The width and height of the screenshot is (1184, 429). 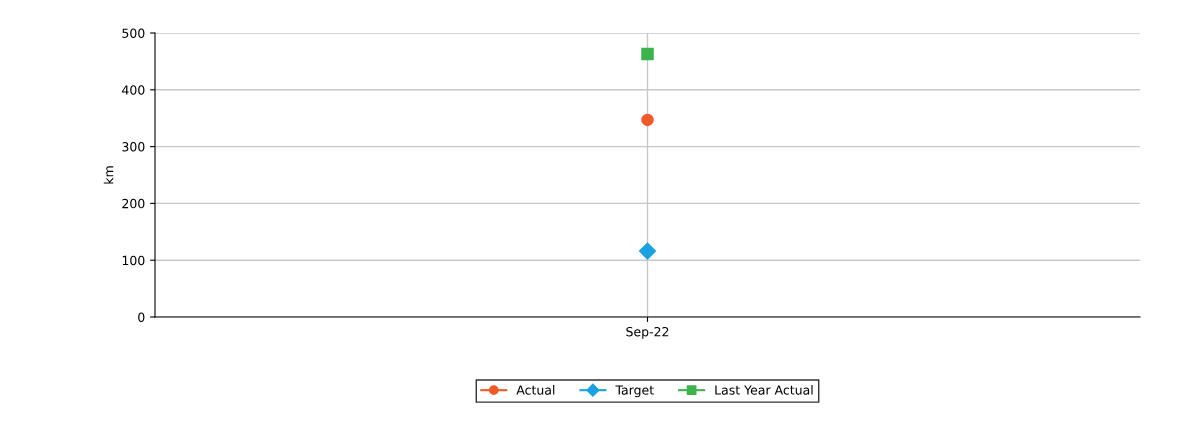 I want to click on y-tick-label: 200, so click(x=133, y=203).